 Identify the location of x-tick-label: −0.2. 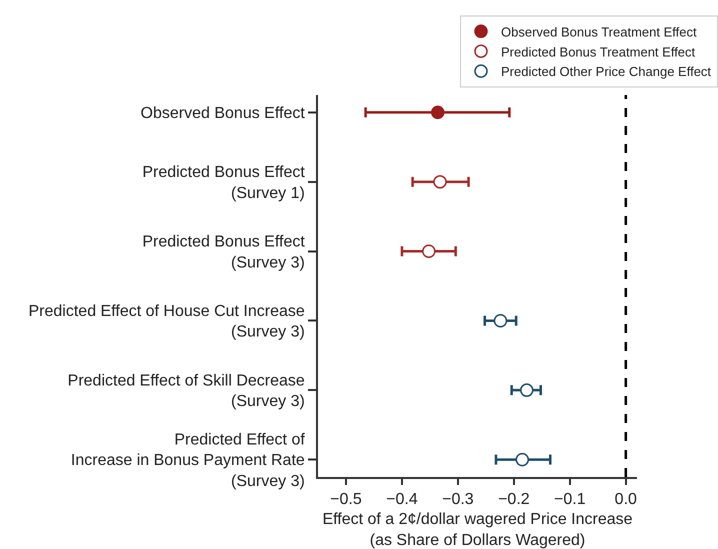
(514, 499).